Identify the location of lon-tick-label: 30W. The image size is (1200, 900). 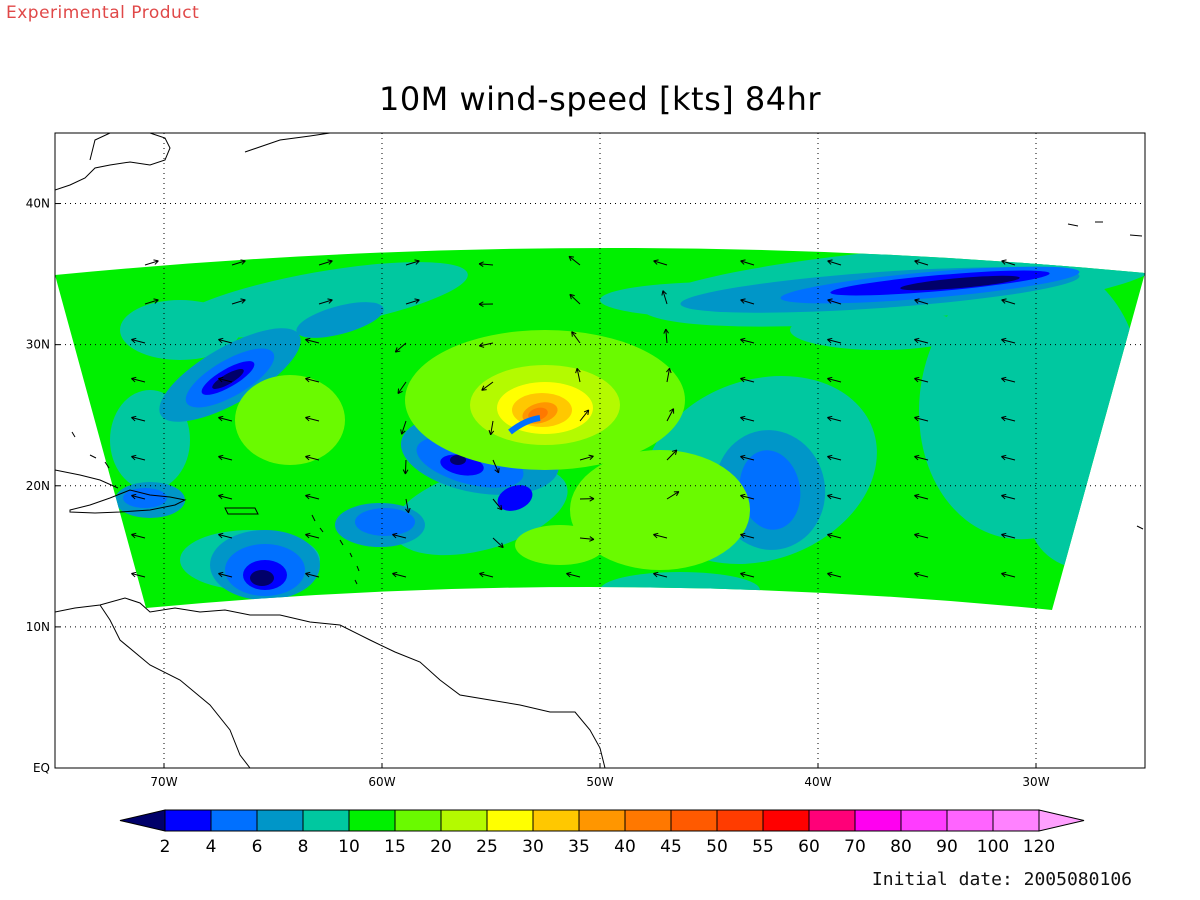
(1035, 782).